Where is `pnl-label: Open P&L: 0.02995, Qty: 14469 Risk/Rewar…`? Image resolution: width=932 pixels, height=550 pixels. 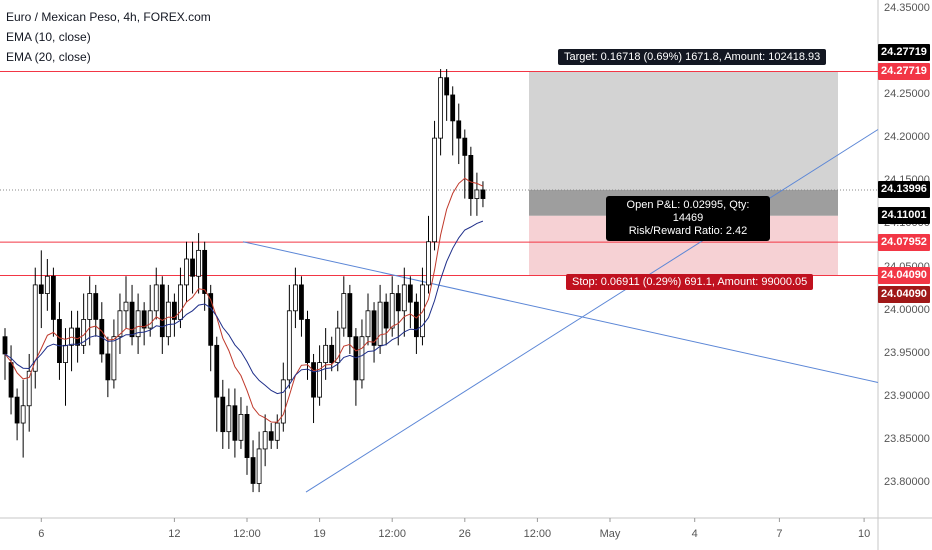
pnl-label: Open P&L: 0.02995, Qty: 14469 Risk/Rewar… is located at coordinates (688, 218).